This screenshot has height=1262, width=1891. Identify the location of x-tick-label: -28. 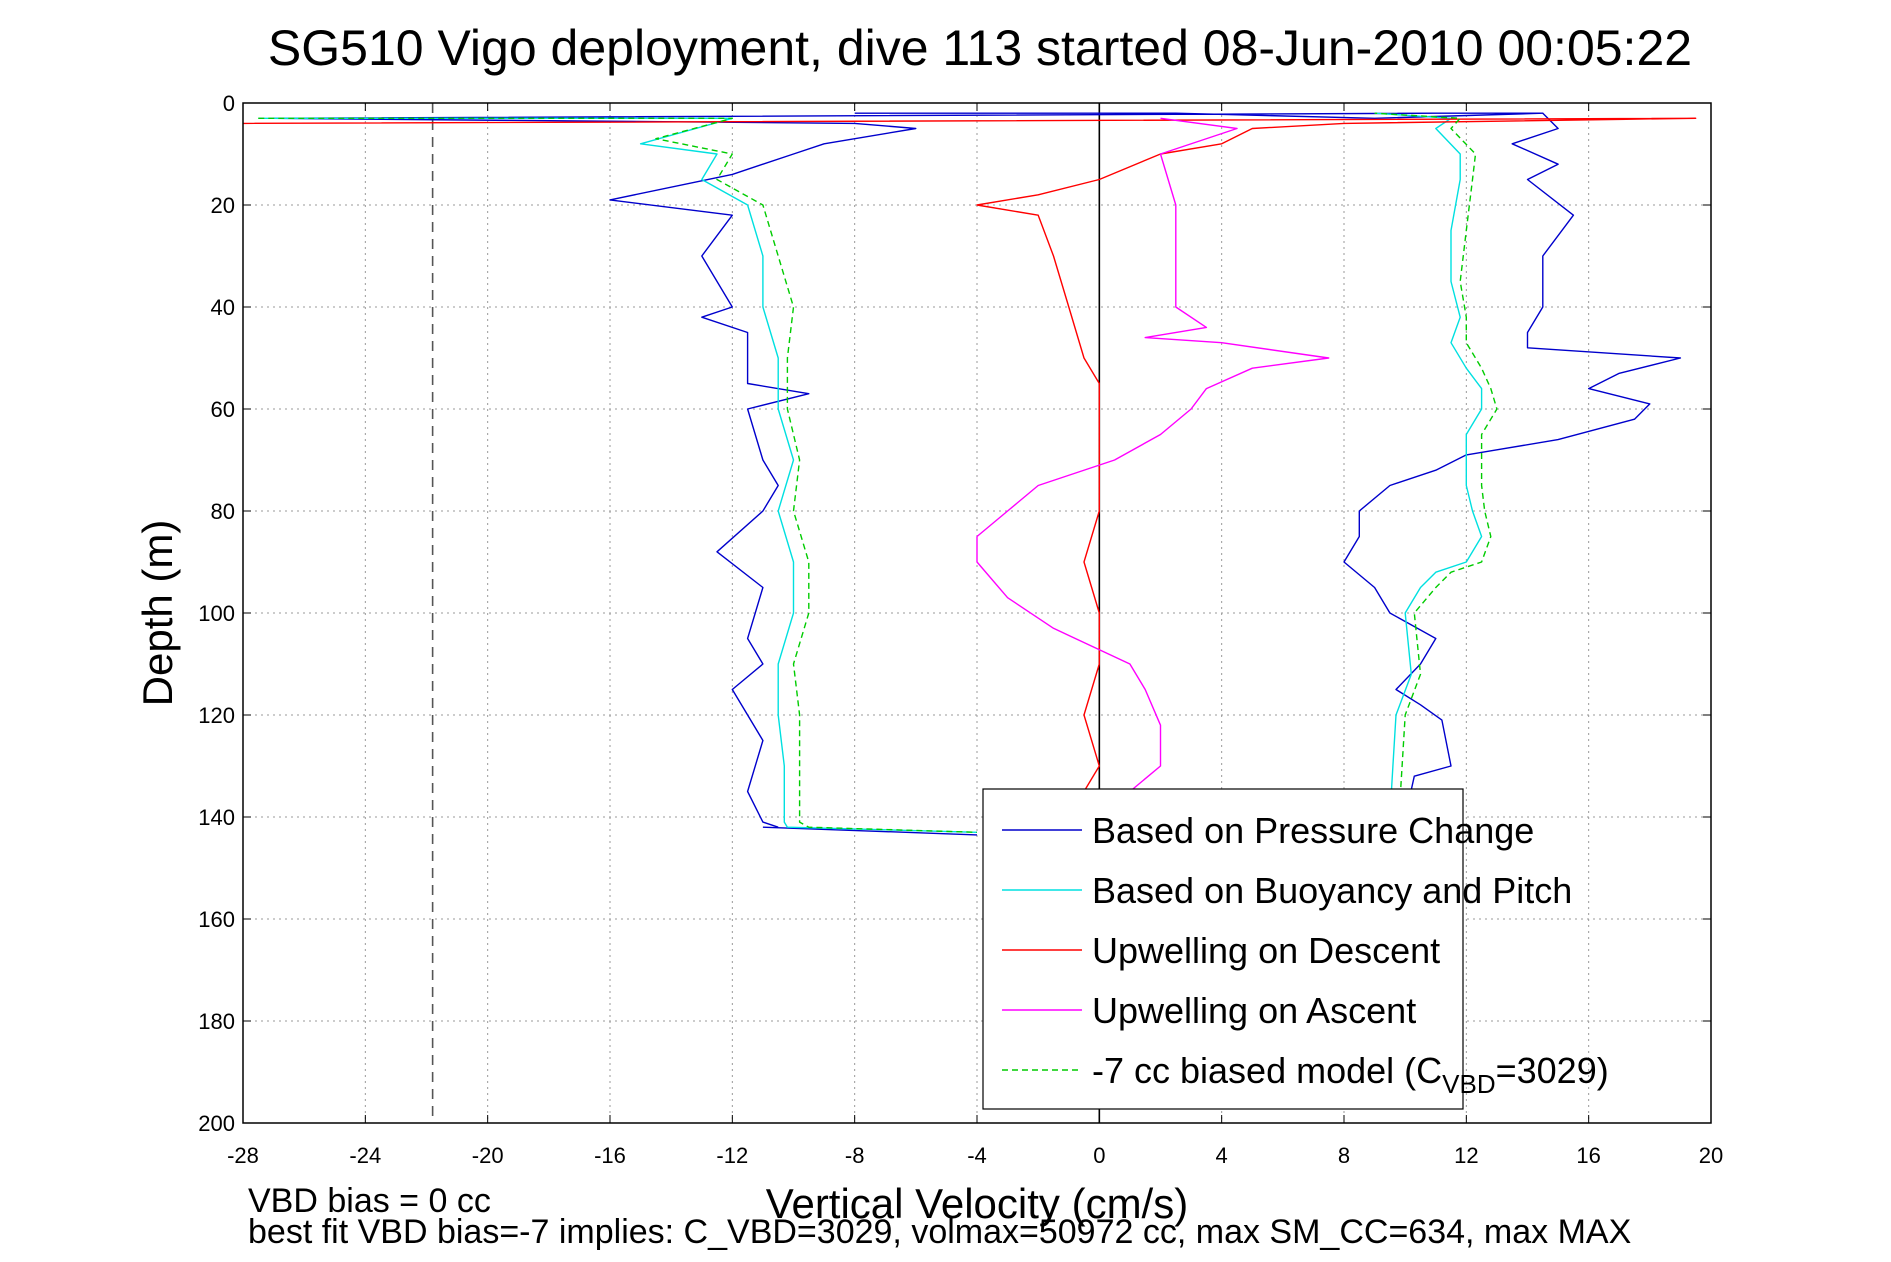
(243, 1155).